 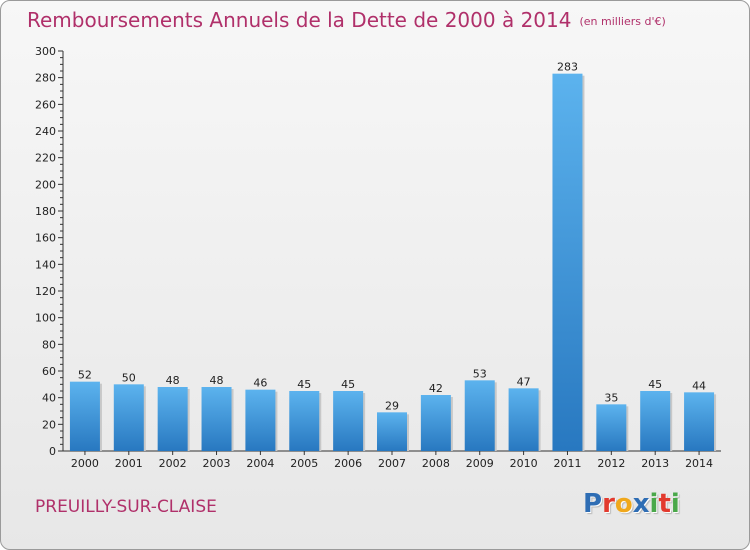 I want to click on x-tick-label: 2000, so click(x=85, y=463).